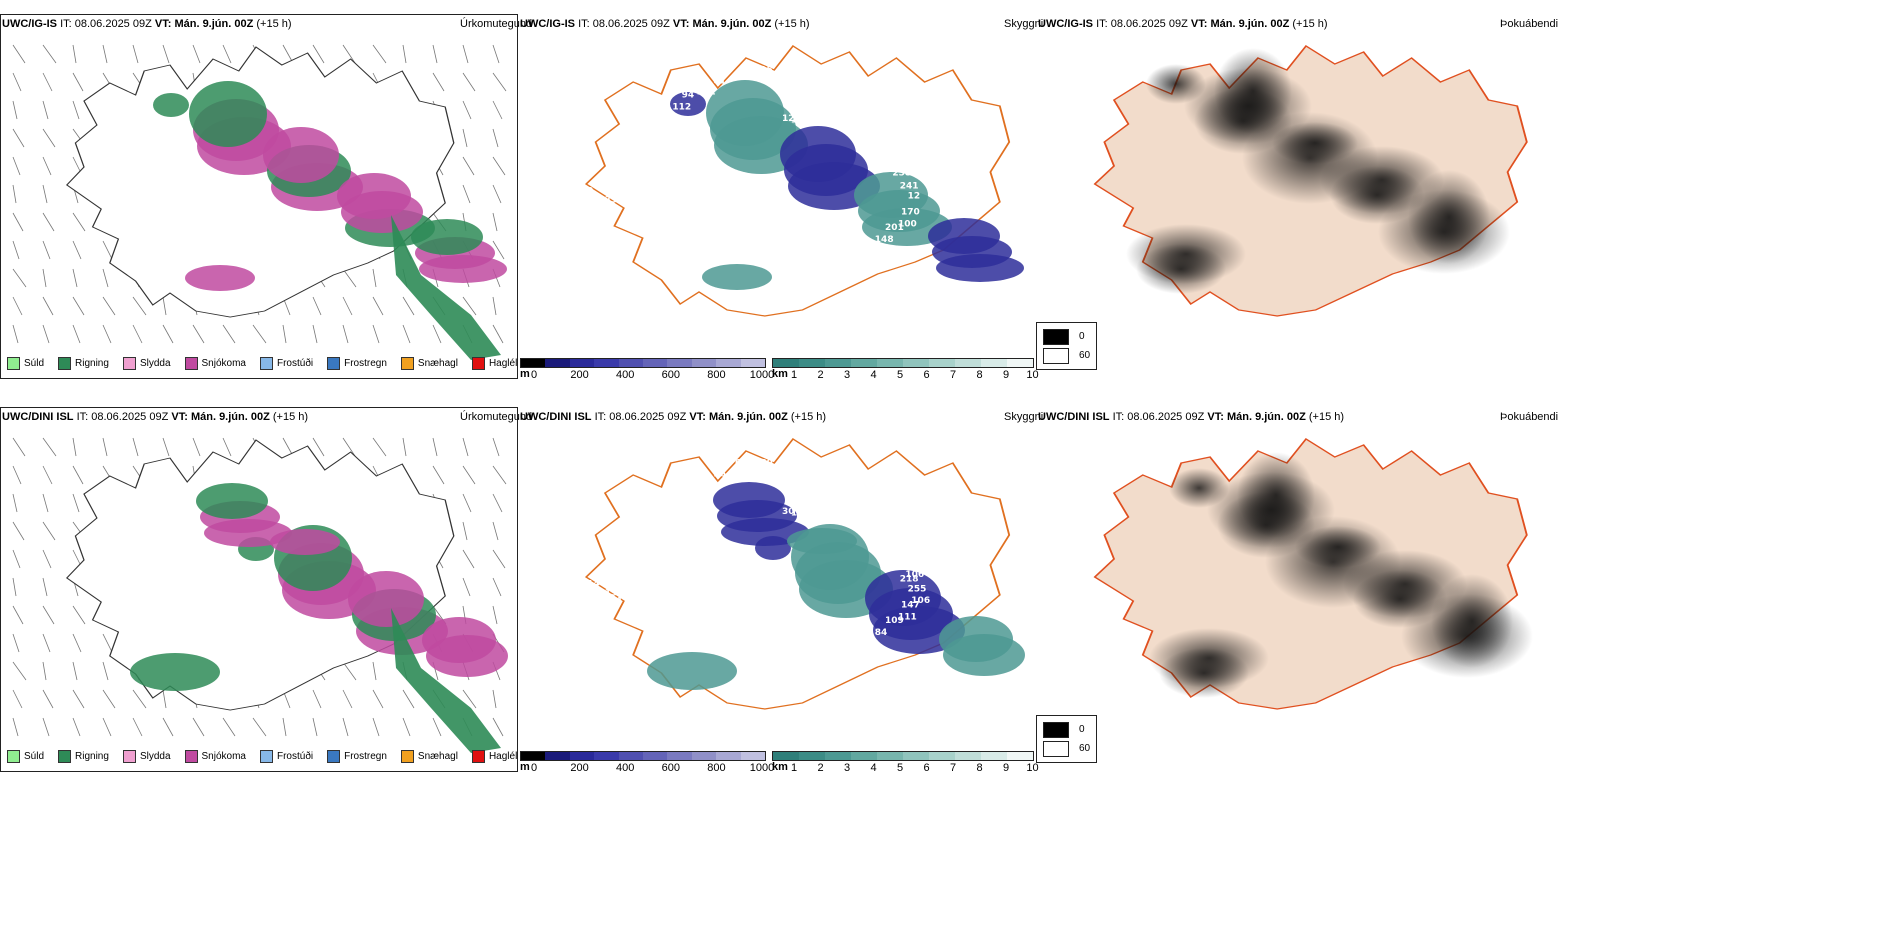 Image resolution: width=1900 pixels, height=950 pixels. Describe the element at coordinates (667, 135) in the screenshot. I see `cloud-base-value: 12` at that location.